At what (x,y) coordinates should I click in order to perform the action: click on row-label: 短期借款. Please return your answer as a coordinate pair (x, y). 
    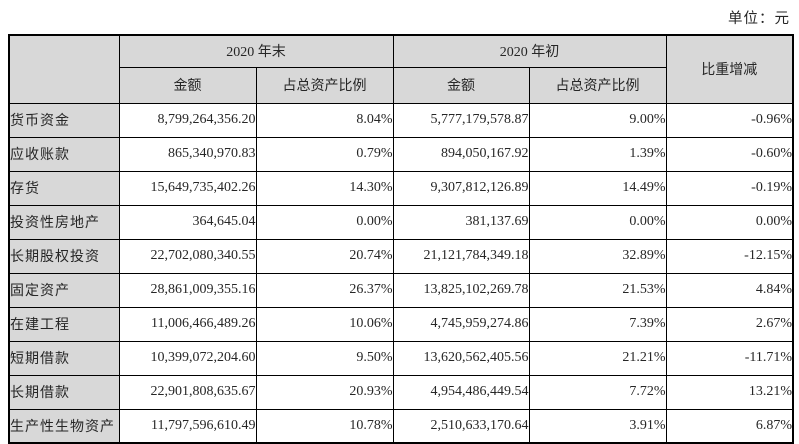
    Looking at the image, I should click on (64, 358).